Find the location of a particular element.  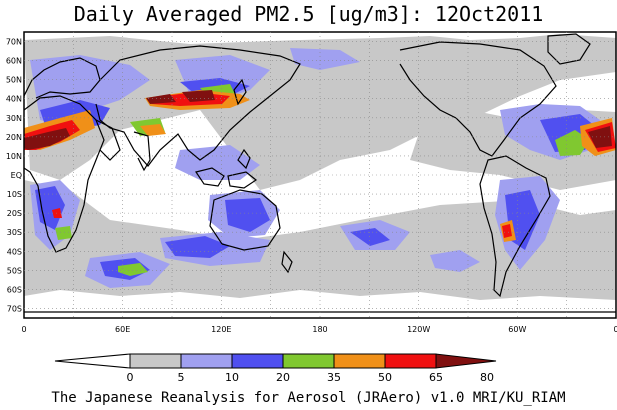

lat-label: EQ is located at coordinates (16, 175).